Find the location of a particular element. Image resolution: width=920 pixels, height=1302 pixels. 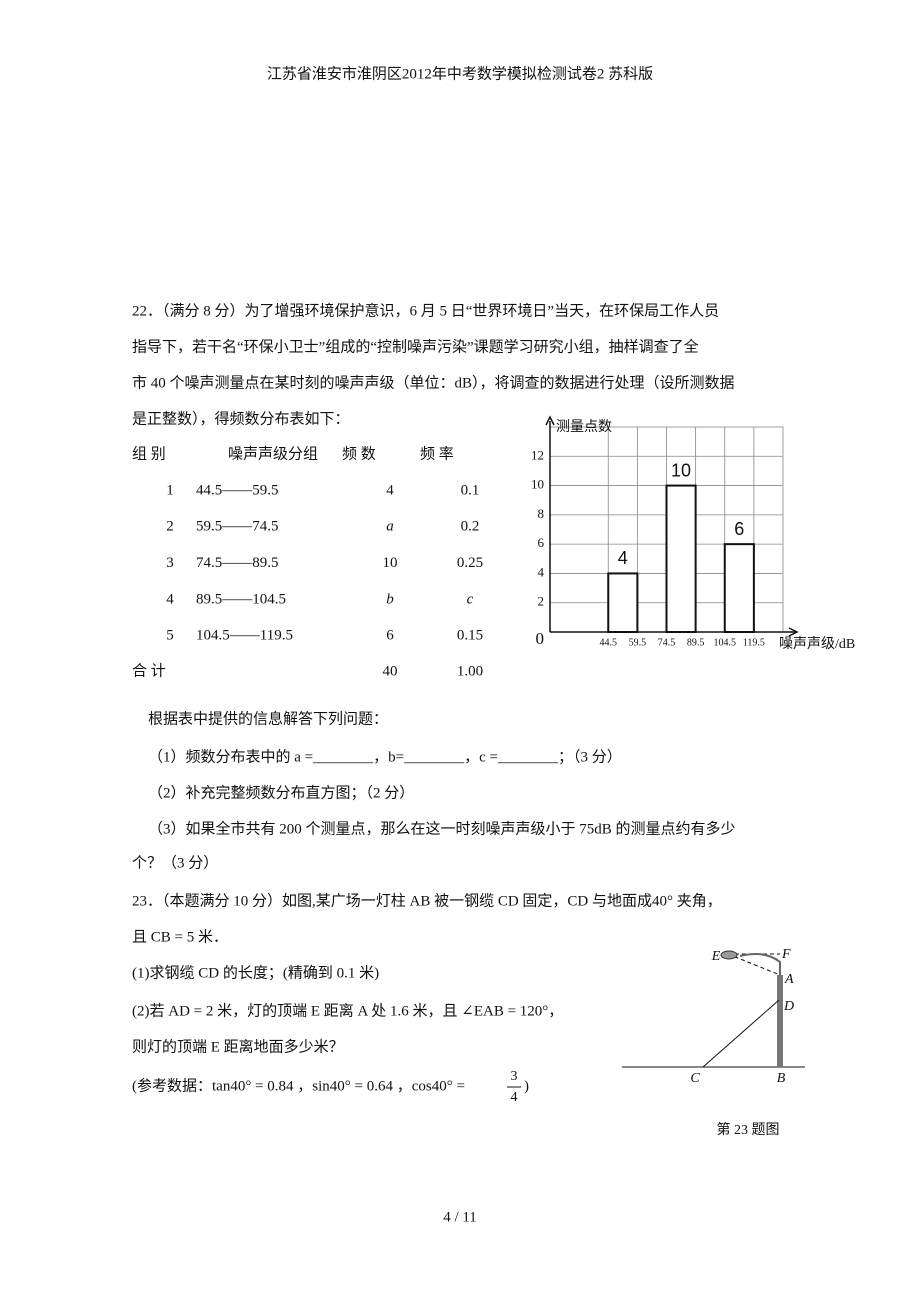

x-axis-label: 噪声声级/dB is located at coordinates (817, 644).